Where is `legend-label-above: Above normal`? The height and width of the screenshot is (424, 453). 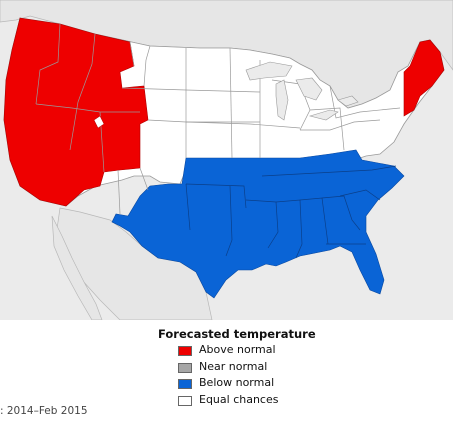
legend-label-above: Above normal is located at coordinates (237, 349).